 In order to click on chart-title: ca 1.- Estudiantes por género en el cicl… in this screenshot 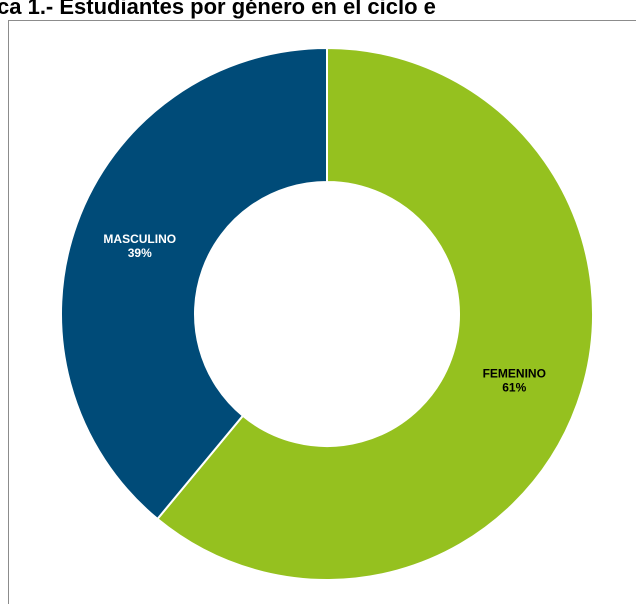, I will do `click(218, 9)`.